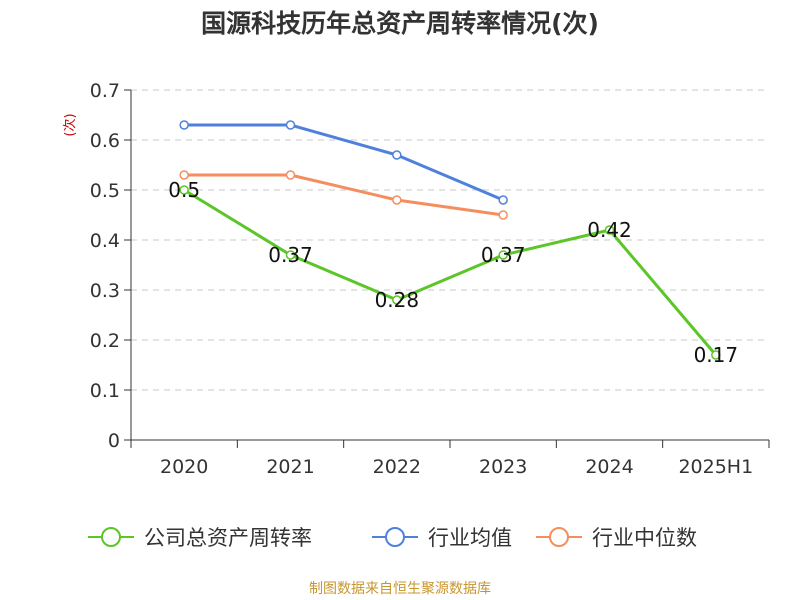 This screenshot has height=600, width=800. What do you see at coordinates (105, 191) in the screenshot?
I see `y-tick-label: 0.5` at bounding box center [105, 191].